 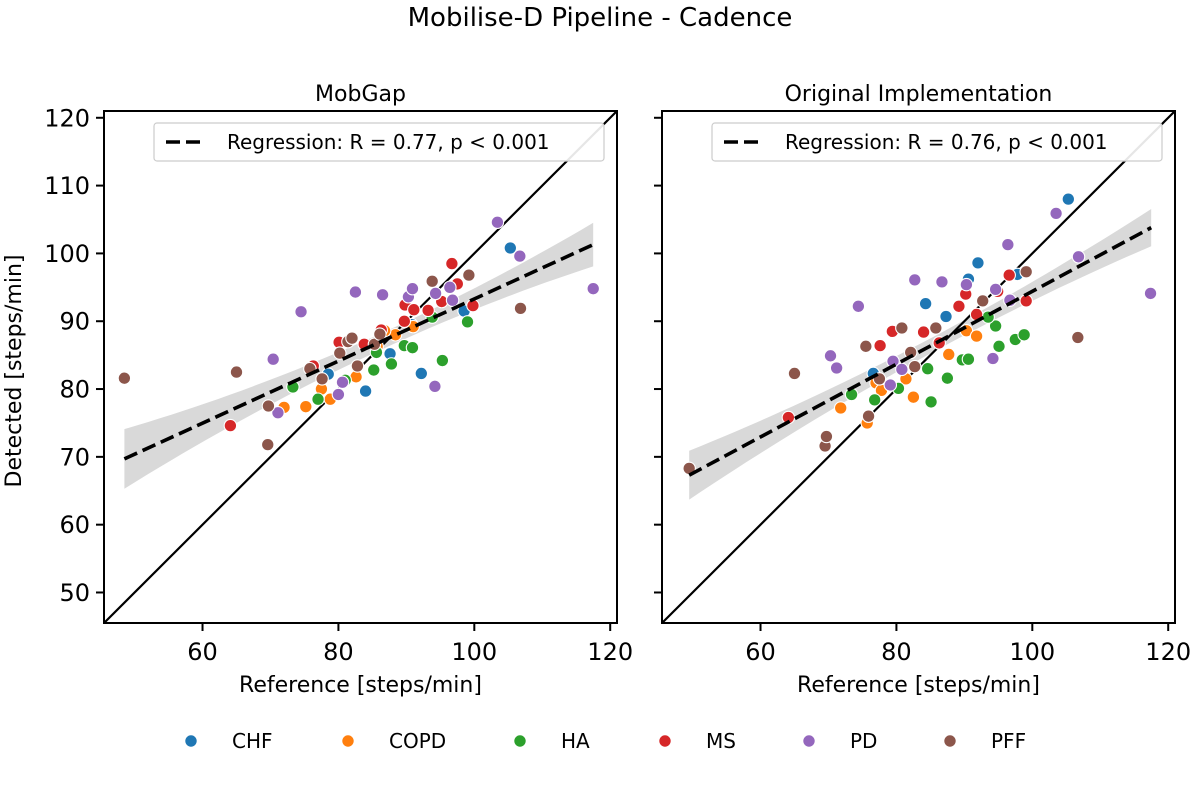 I want to click on y-tick-label: 60, so click(x=74, y=525).